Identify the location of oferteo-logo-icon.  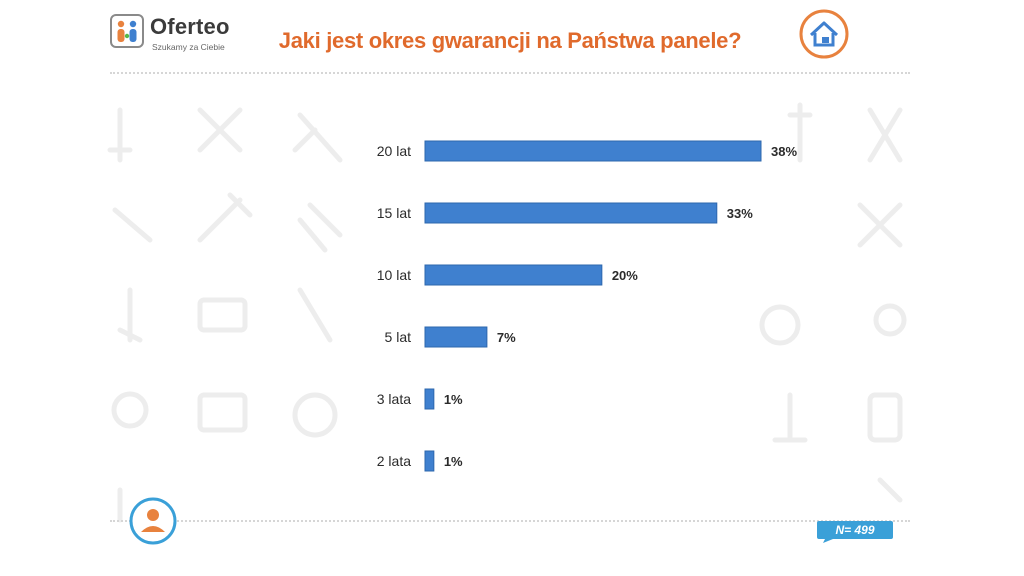
(127, 31).